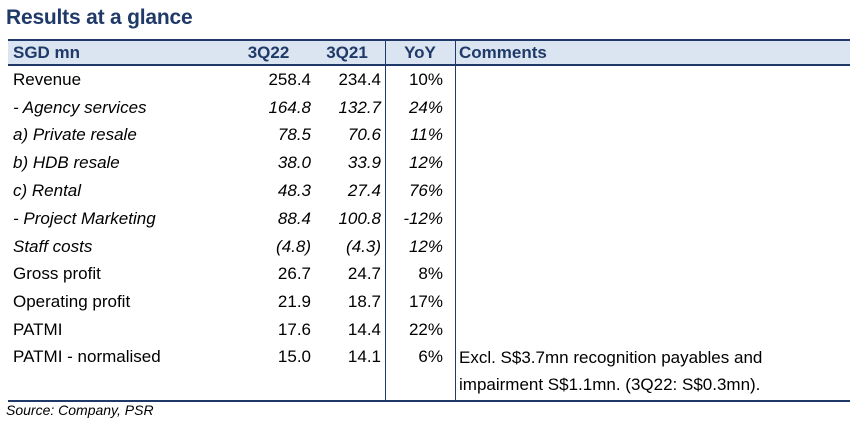 This screenshot has width=867, height=438. What do you see at coordinates (364, 330) in the screenshot?
I see `value-3q21: 14.4` at bounding box center [364, 330].